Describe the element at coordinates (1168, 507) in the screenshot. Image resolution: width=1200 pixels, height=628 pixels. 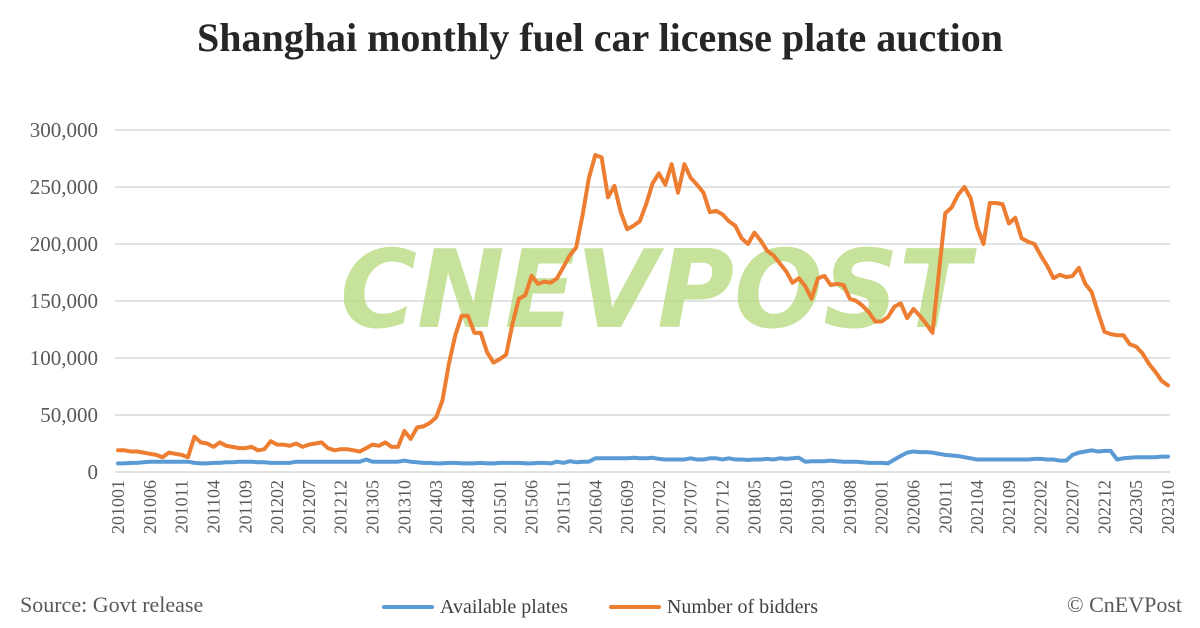
I see `x-tick-label: 202310` at that location.